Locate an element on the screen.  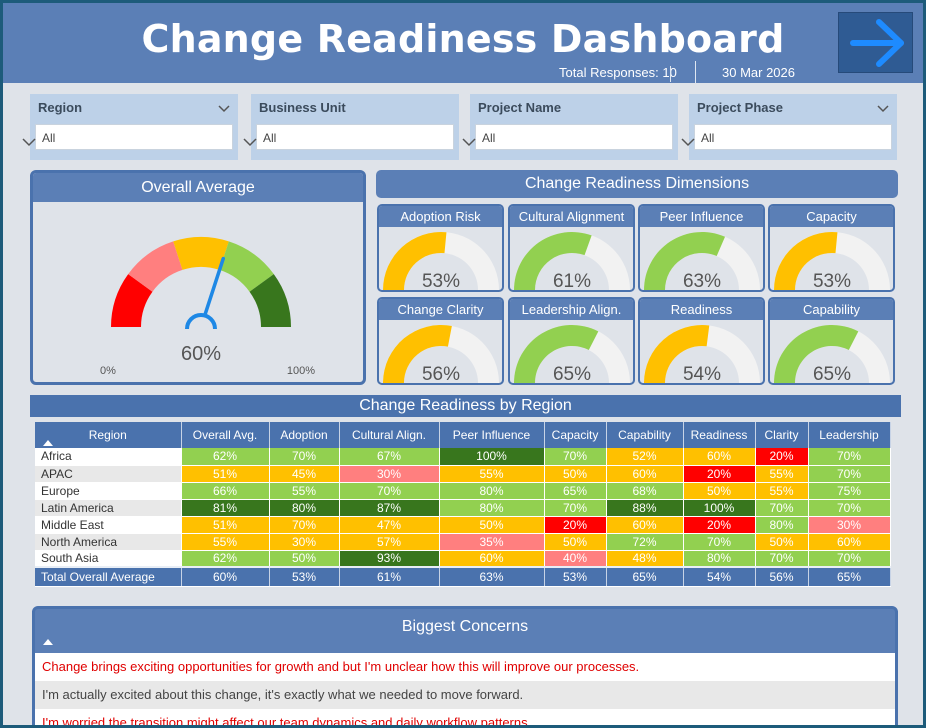
column-header: Capacity is located at coordinates (575, 435).